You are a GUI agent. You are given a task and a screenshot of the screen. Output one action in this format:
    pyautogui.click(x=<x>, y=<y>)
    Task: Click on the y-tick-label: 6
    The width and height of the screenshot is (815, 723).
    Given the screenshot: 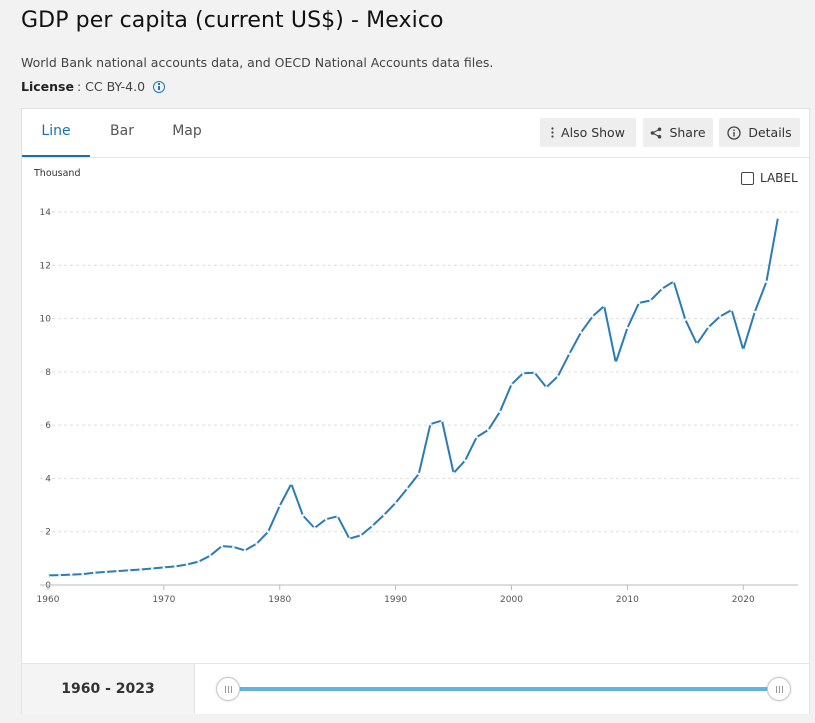 What is the action you would take?
    pyautogui.click(x=48, y=426)
    